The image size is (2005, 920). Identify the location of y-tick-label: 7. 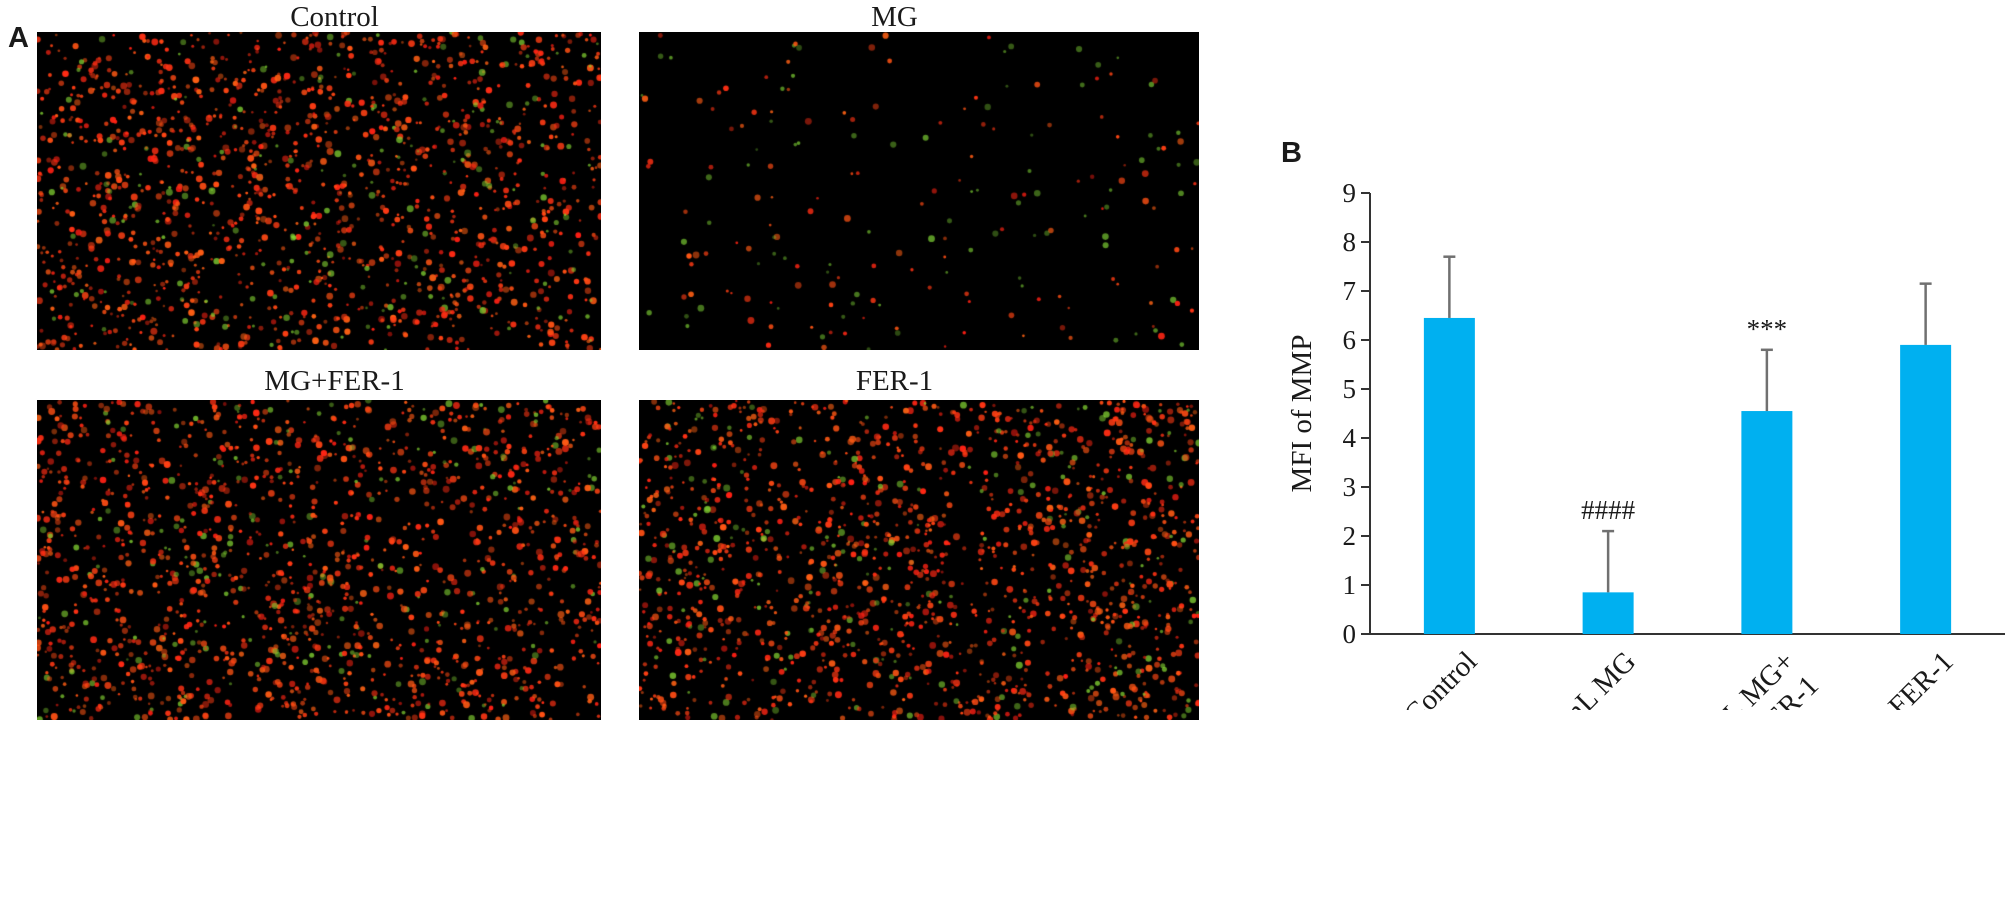
(1350, 291).